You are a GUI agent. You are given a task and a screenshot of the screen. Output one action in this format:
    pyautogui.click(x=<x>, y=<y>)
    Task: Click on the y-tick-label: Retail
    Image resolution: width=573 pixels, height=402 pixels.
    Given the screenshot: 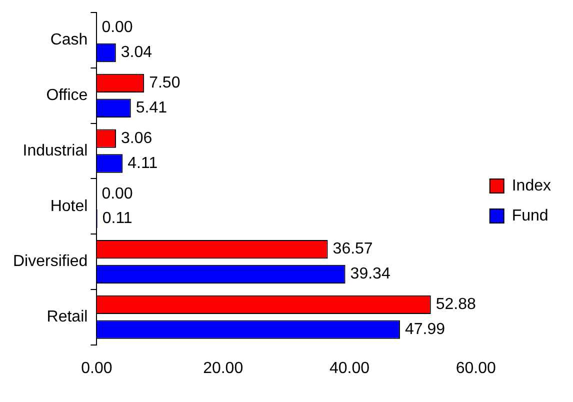 What is the action you would take?
    pyautogui.click(x=67, y=317)
    